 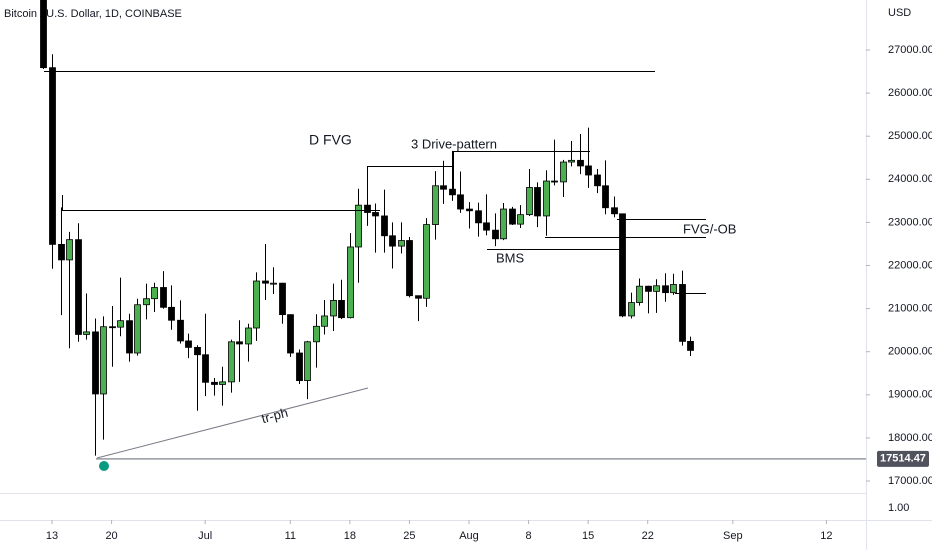 What do you see at coordinates (899, 13) in the screenshot?
I see `currency: USD` at bounding box center [899, 13].